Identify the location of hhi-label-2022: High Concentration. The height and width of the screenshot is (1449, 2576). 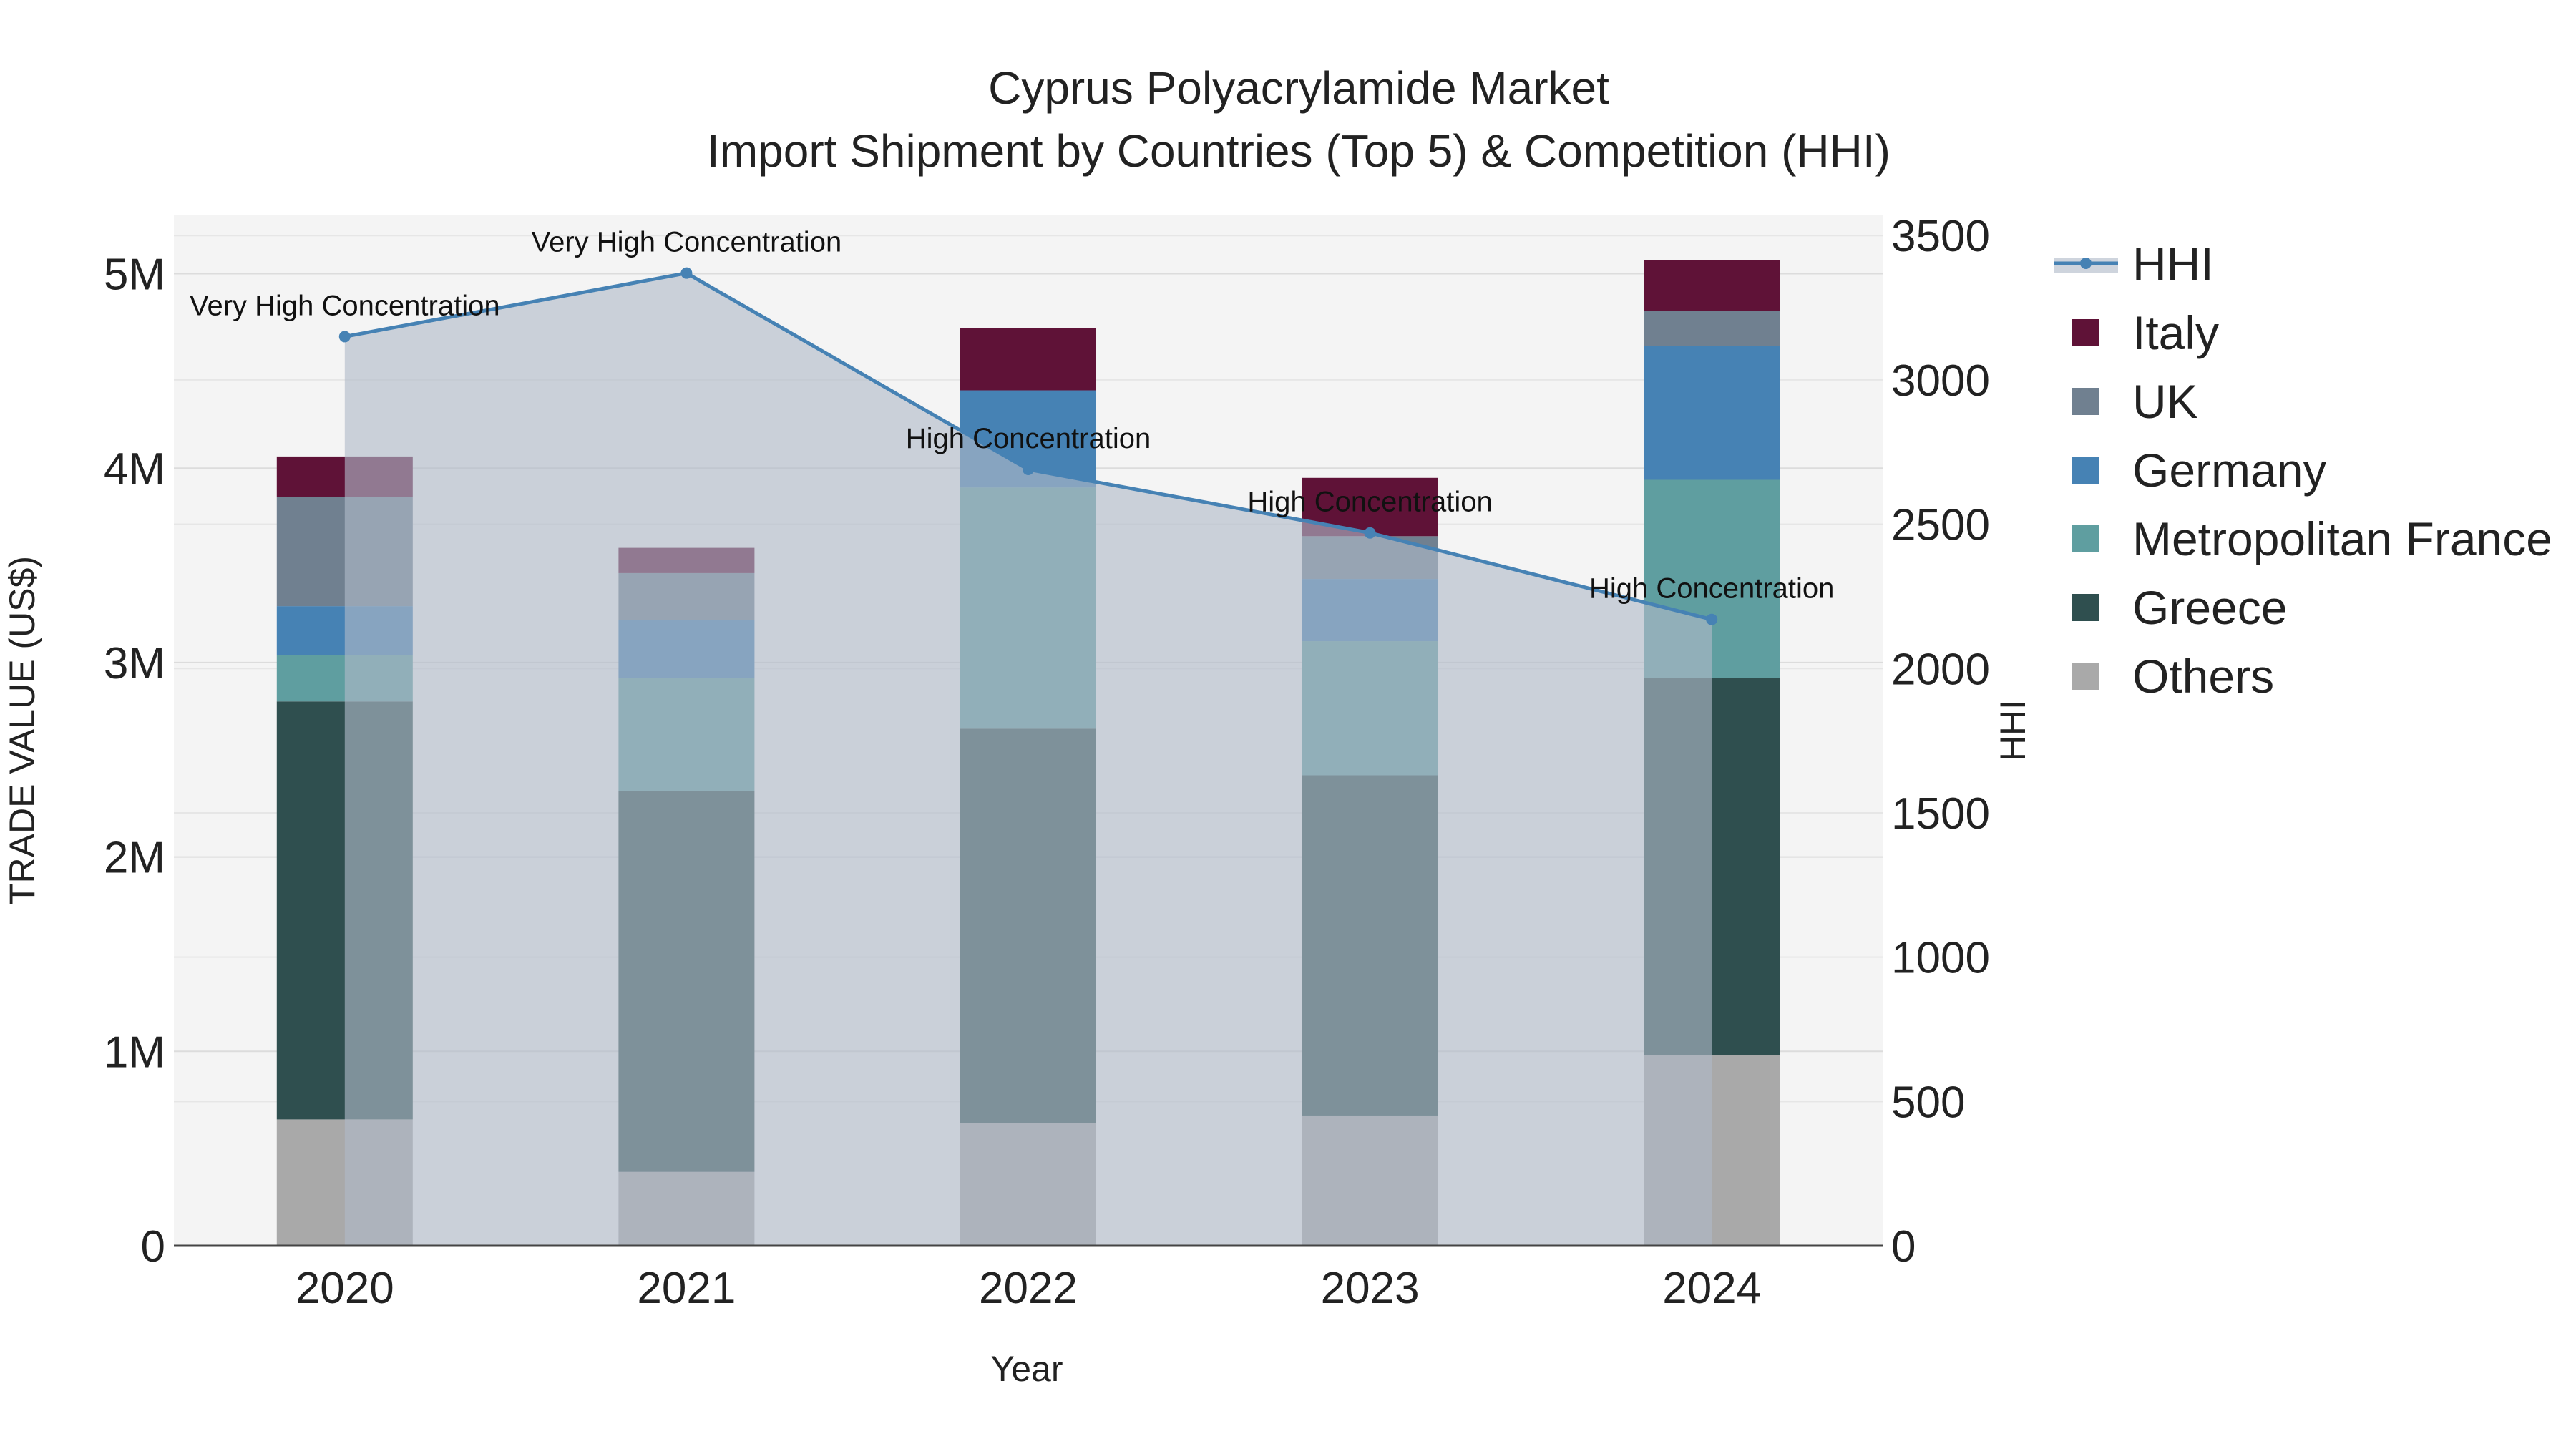
(1028, 438).